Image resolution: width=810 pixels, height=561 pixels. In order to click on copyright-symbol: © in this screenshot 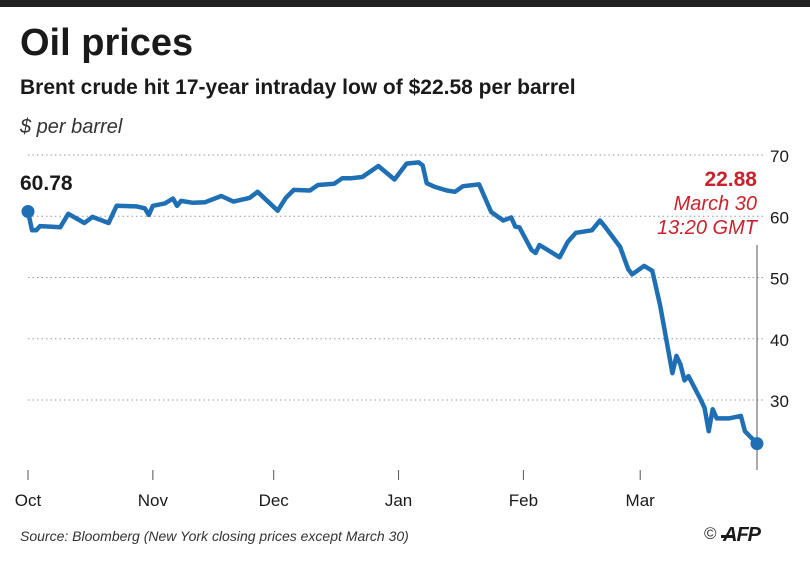, I will do `click(710, 533)`.